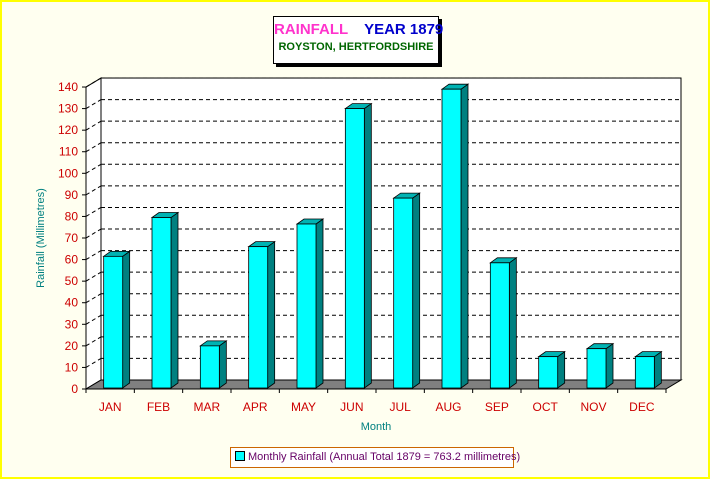  What do you see at coordinates (642, 407) in the screenshot?
I see `x-tick-label: DEC` at bounding box center [642, 407].